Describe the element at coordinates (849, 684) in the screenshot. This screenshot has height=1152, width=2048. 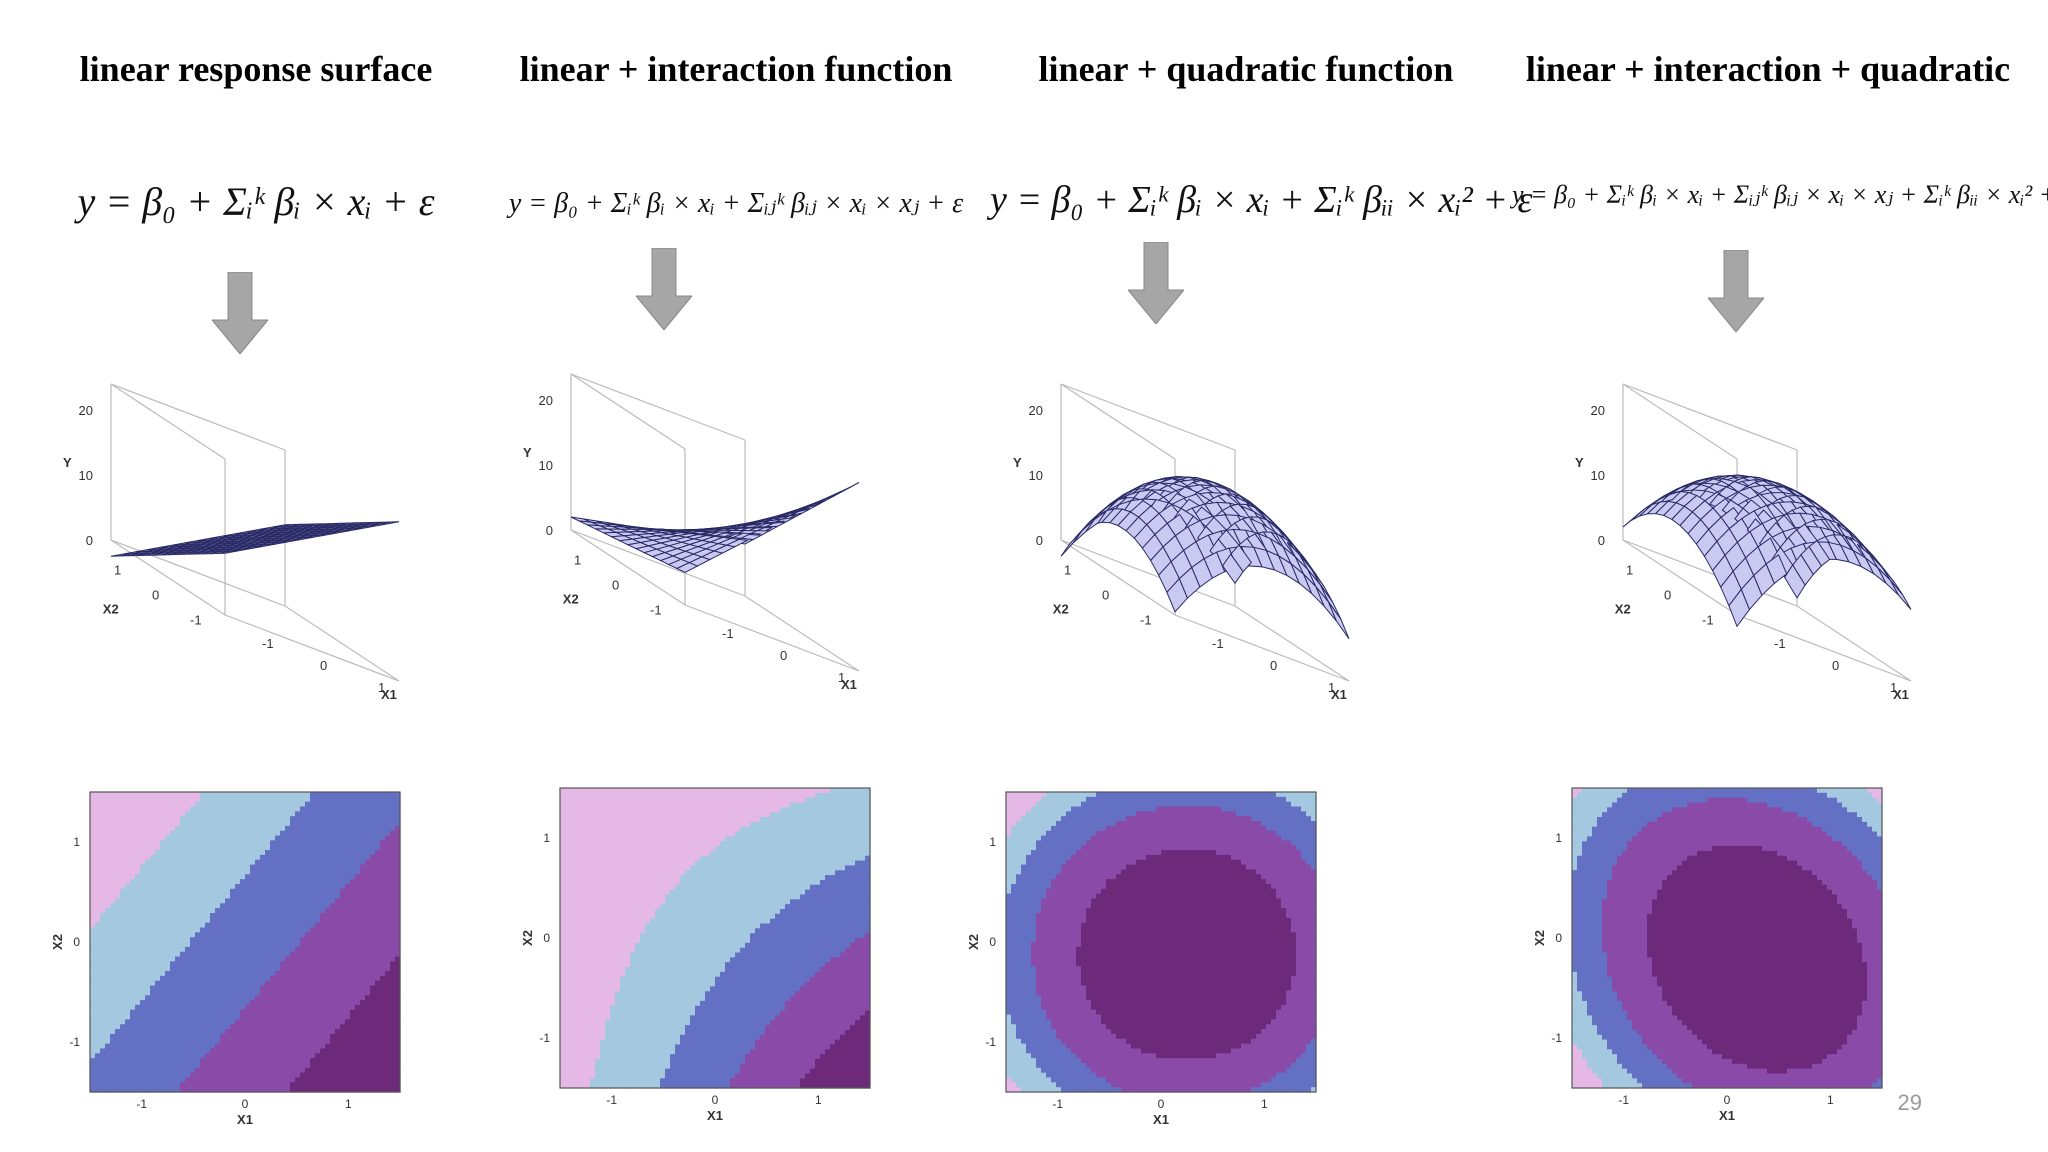
I see `x1-axis-label: X1` at that location.